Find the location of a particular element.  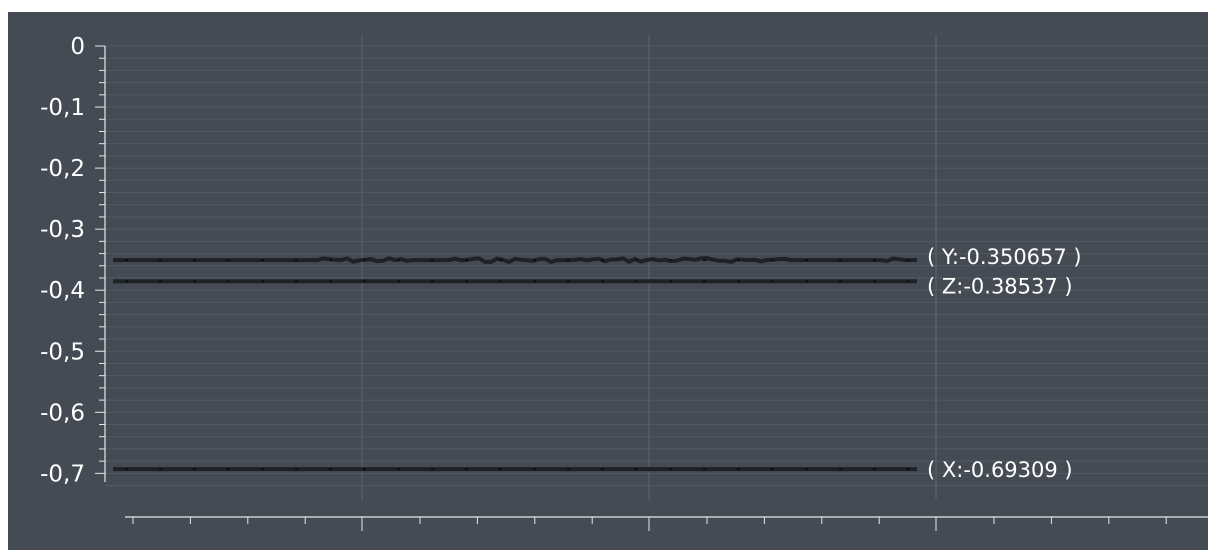

y-tick-label: -0,4 is located at coordinates (62, 291).